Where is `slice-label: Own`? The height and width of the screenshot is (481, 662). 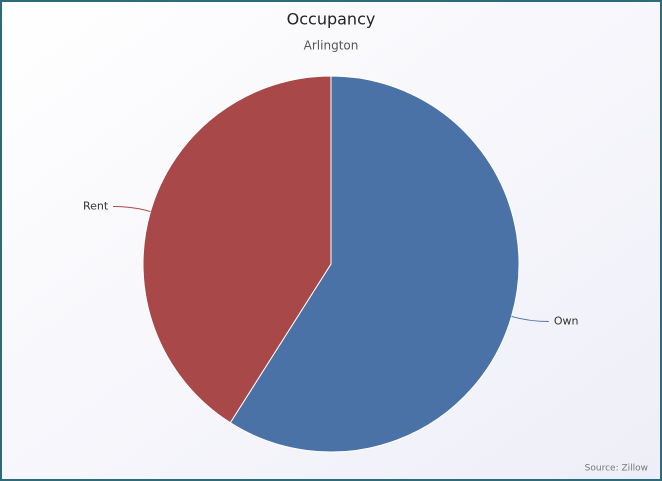
slice-label: Own is located at coordinates (566, 320).